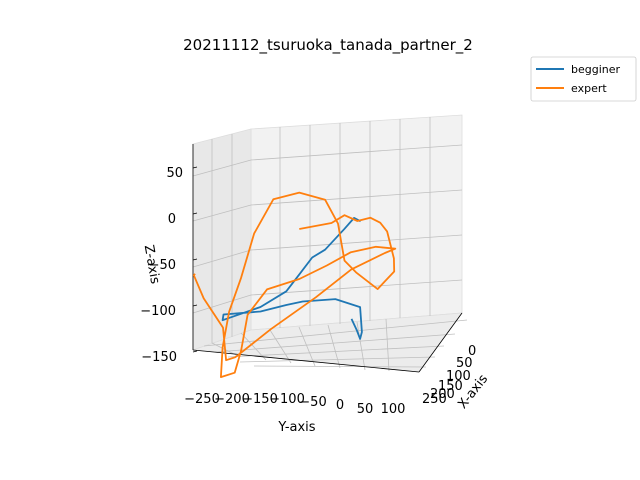 The image size is (640, 480). I want to click on z-tick-label: −100, so click(158, 311).